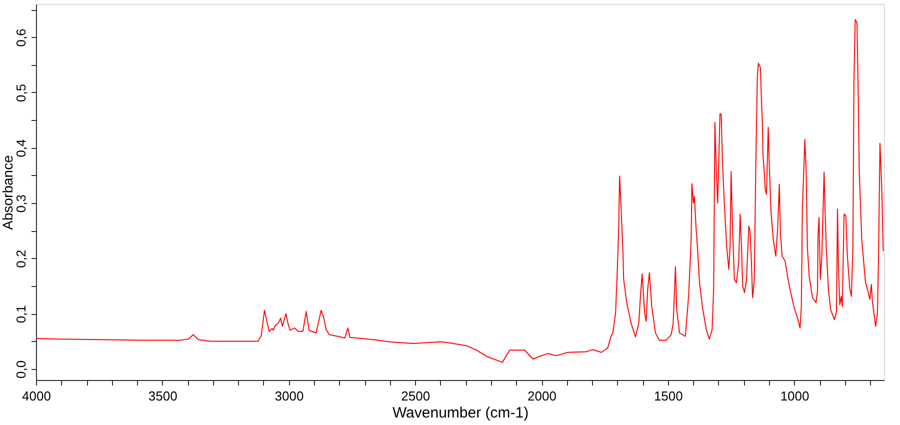 This screenshot has width=900, height=425. I want to click on x-tick-label: 2500, so click(415, 396).